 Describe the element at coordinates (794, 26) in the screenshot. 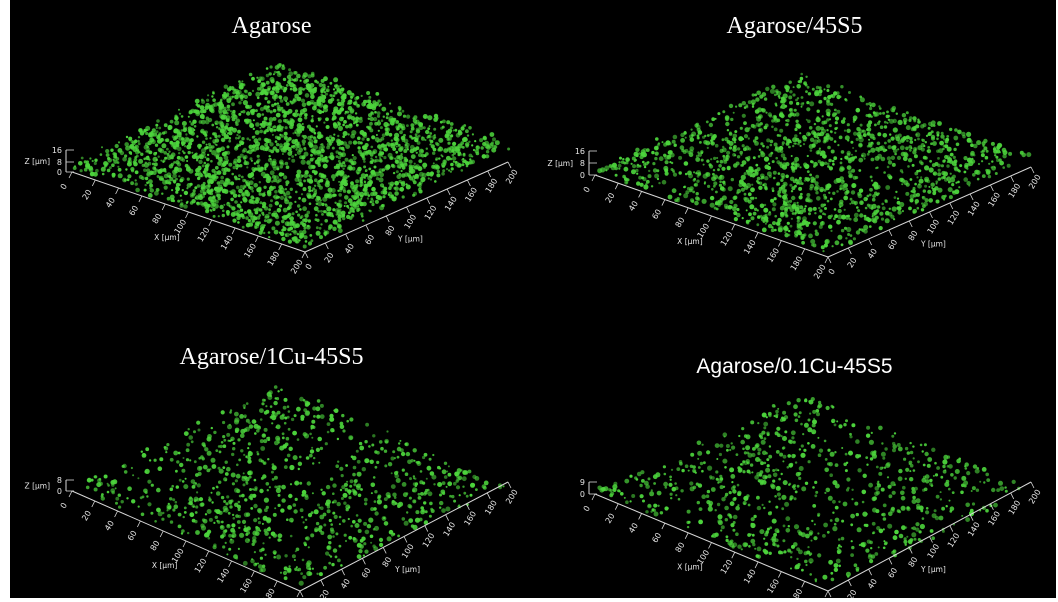

I see `panel-title: Agarose/45S5` at that location.